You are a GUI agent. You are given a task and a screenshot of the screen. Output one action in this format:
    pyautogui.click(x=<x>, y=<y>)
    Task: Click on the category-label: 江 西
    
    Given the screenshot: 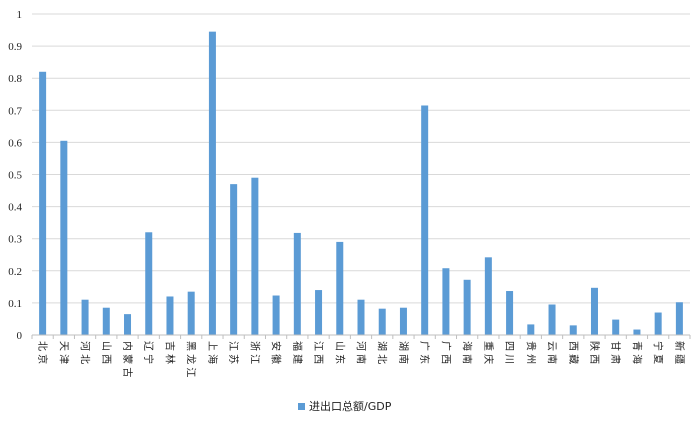 What is the action you would take?
    pyautogui.click(x=318, y=352)
    